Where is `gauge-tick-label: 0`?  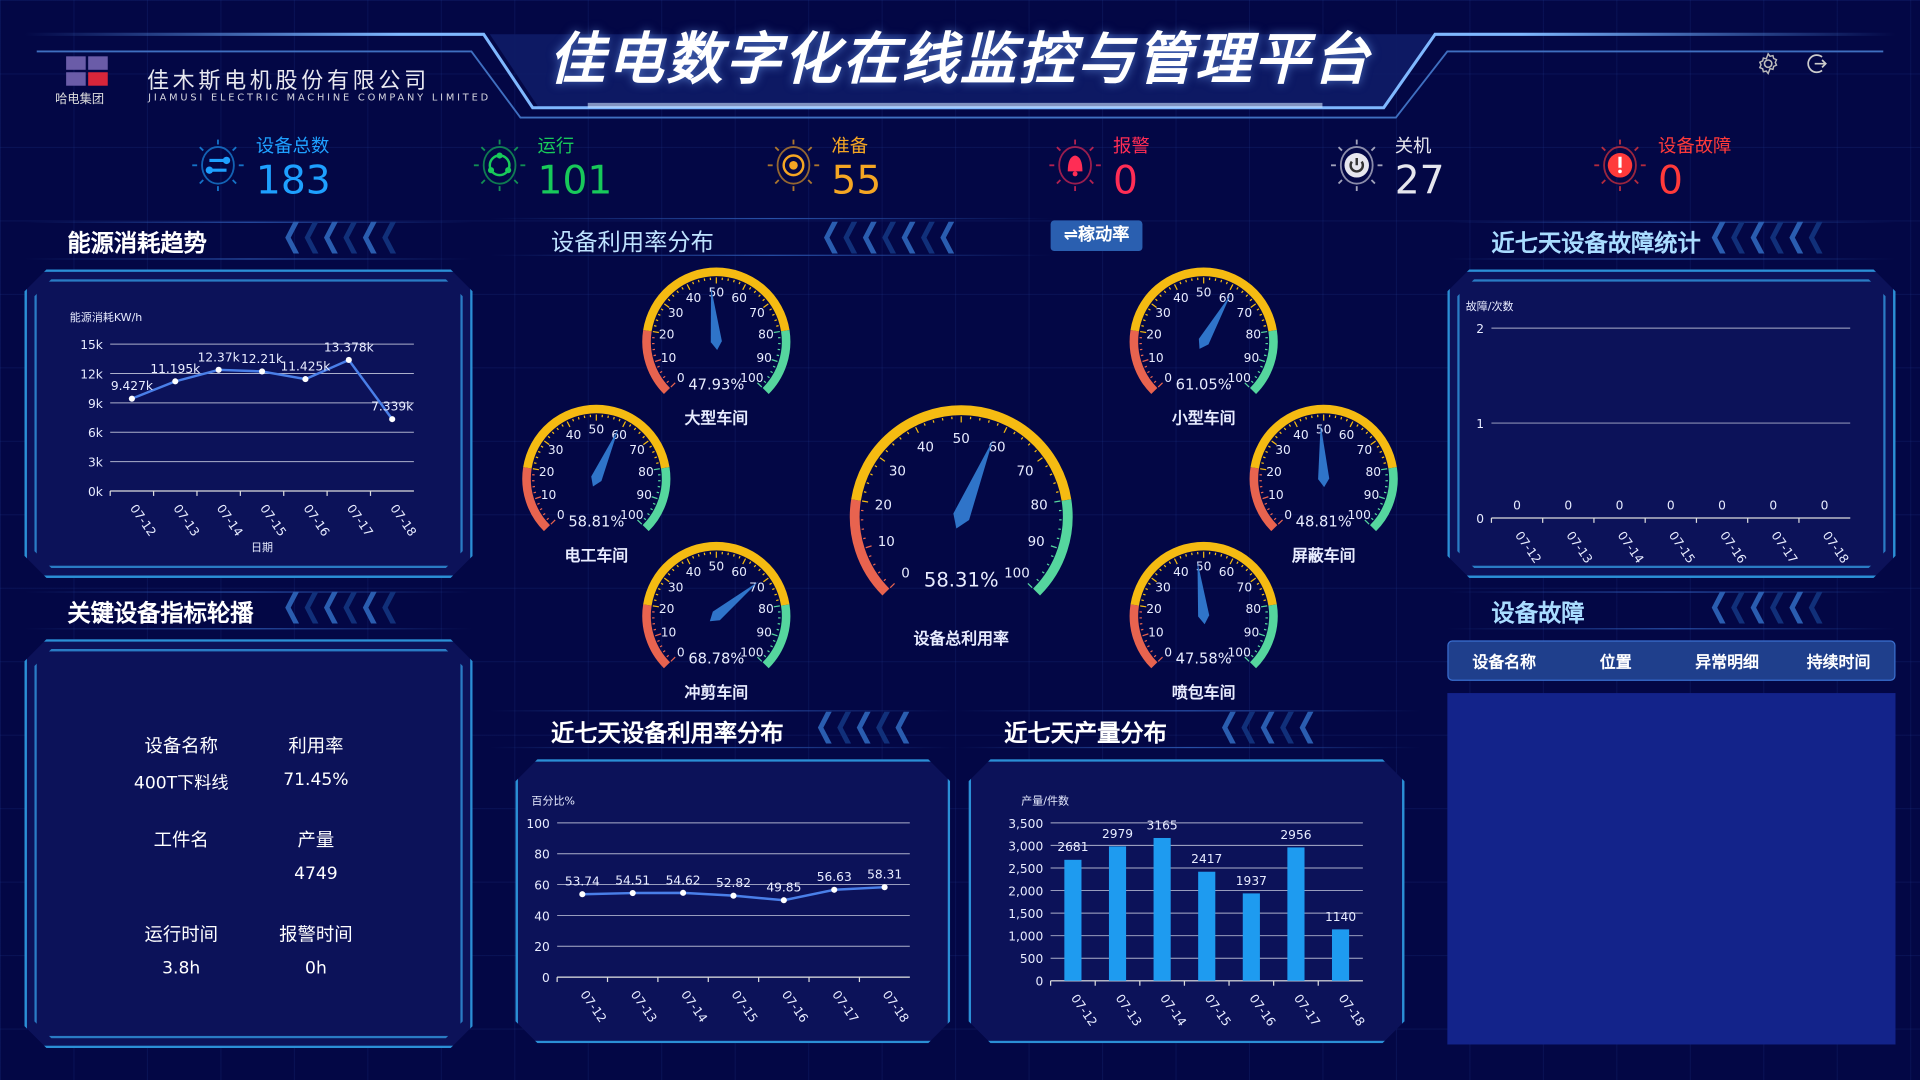 gauge-tick-label: 0 is located at coordinates (1168, 652).